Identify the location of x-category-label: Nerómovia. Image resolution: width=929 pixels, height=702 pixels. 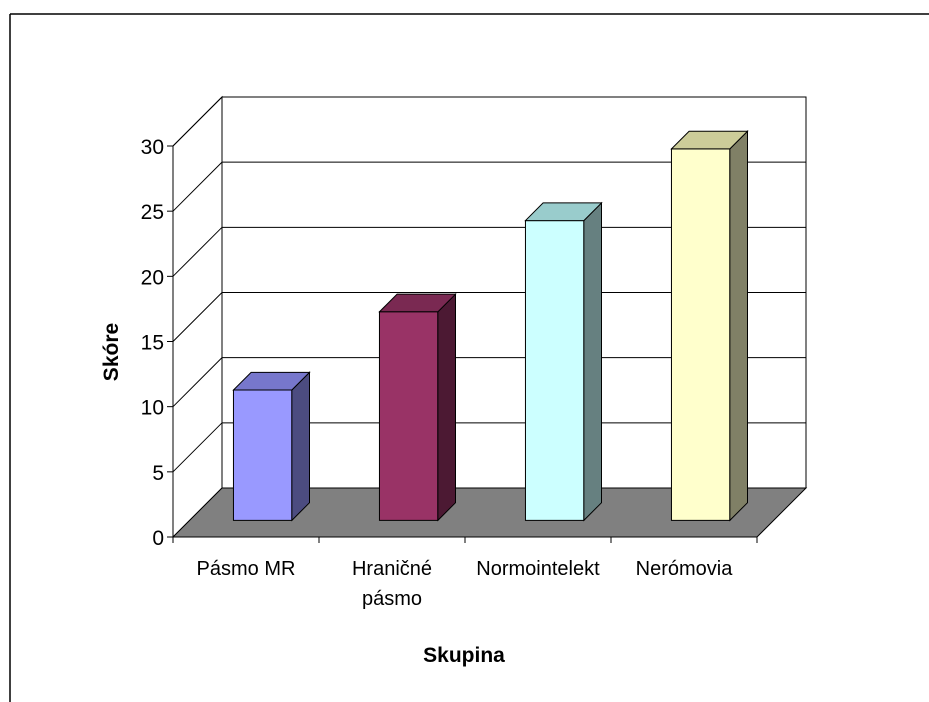
(685, 569).